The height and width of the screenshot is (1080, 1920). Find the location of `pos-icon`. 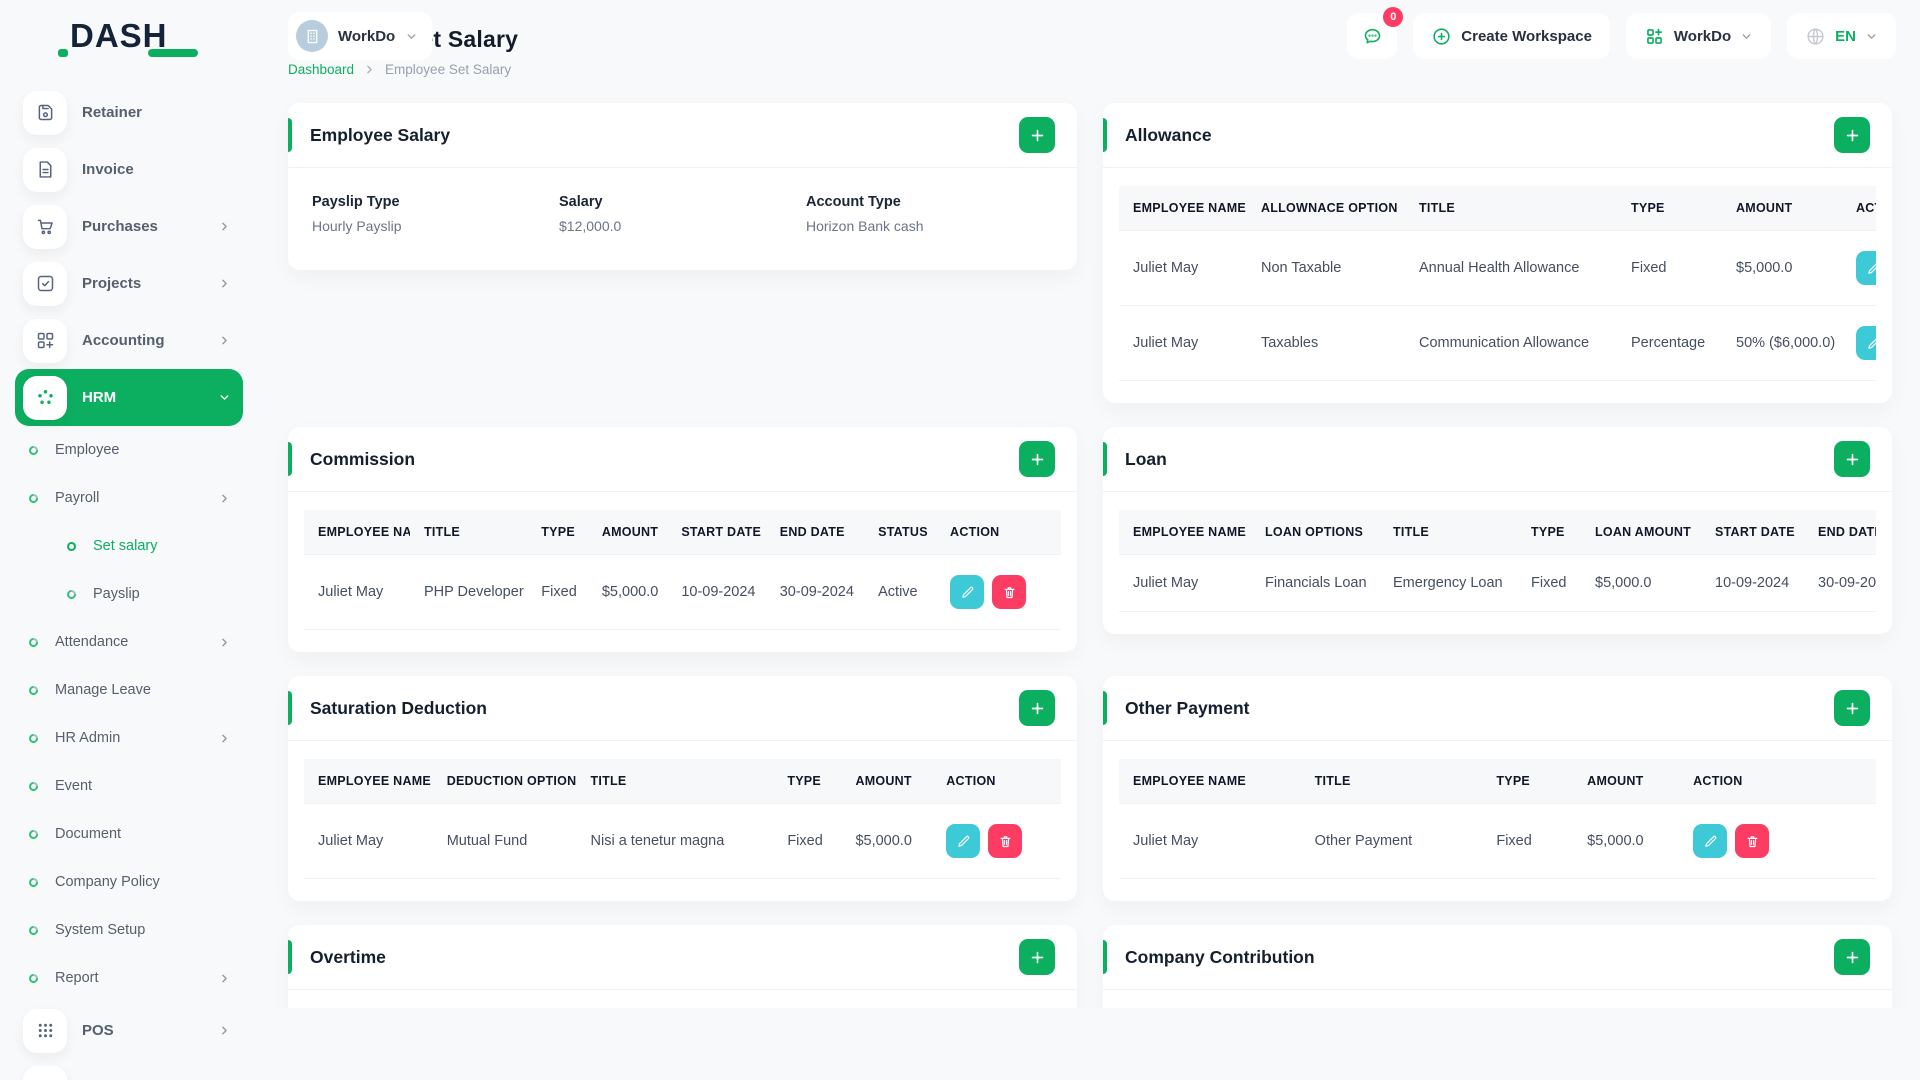

pos-icon is located at coordinates (45, 1030).